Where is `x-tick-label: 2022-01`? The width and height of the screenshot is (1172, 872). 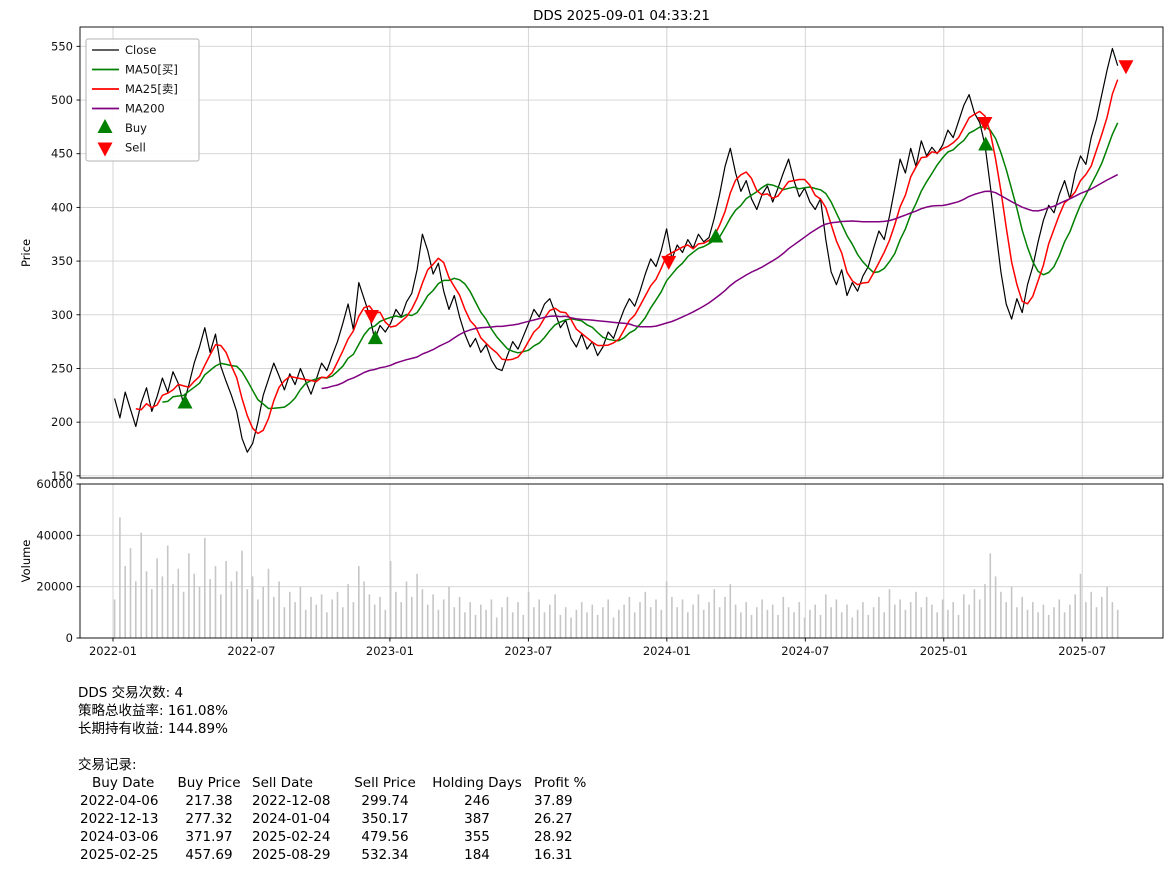
x-tick-label: 2022-01 is located at coordinates (113, 651).